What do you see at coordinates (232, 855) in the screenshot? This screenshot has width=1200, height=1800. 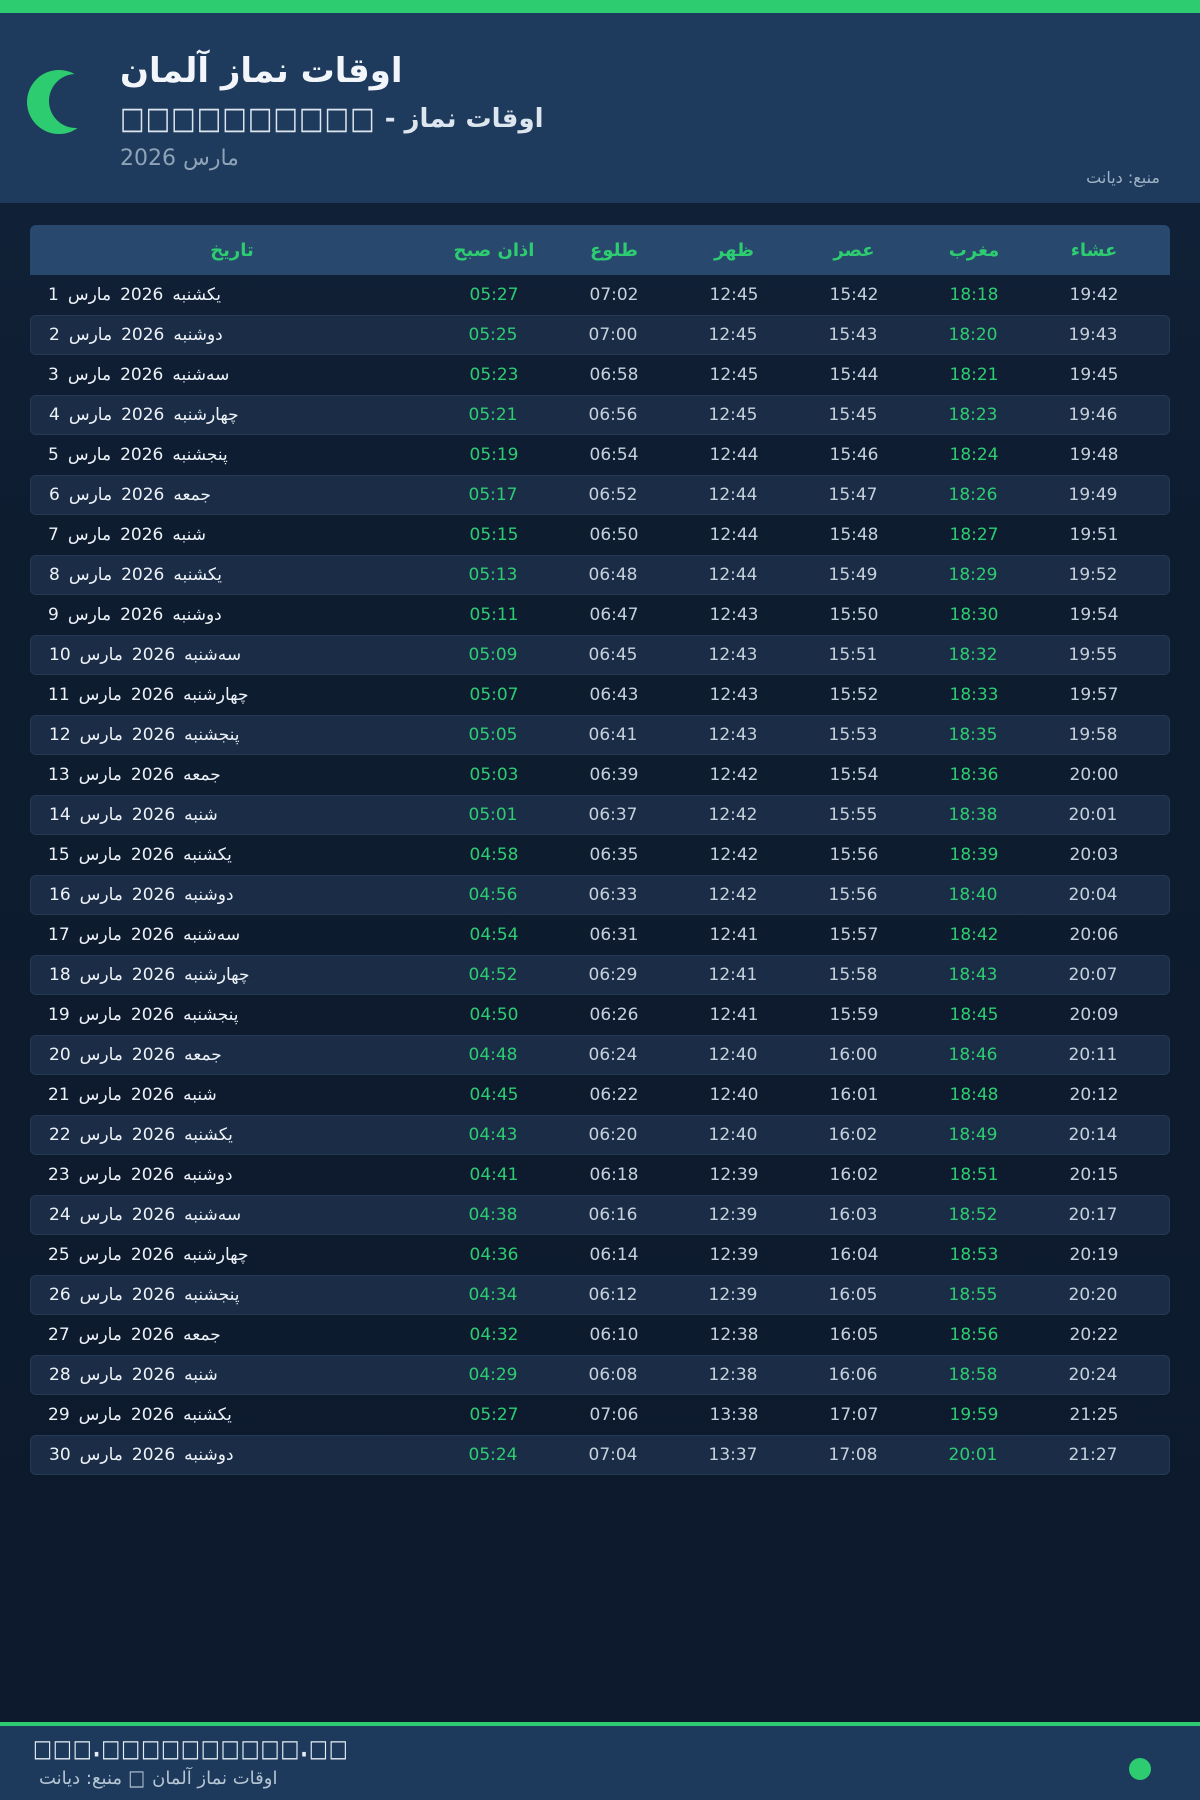 I see `date-cell: 15 مارس 2026 یکشنبه` at bounding box center [232, 855].